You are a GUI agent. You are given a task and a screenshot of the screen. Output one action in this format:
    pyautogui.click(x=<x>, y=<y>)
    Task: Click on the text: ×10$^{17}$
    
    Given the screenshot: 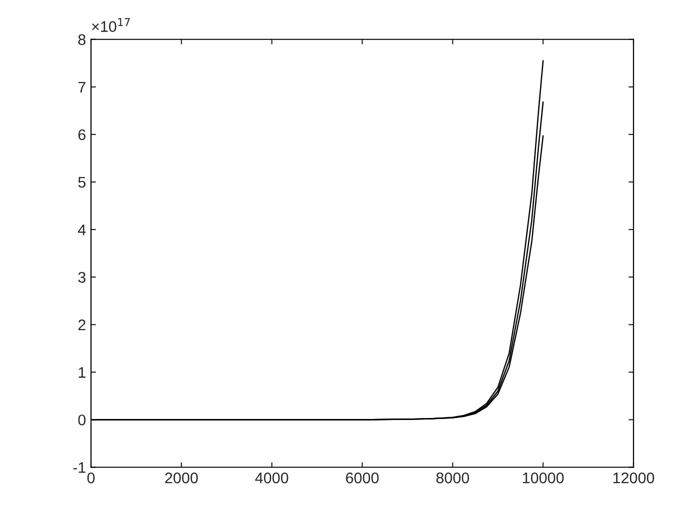 What is the action you would take?
    pyautogui.click(x=111, y=25)
    